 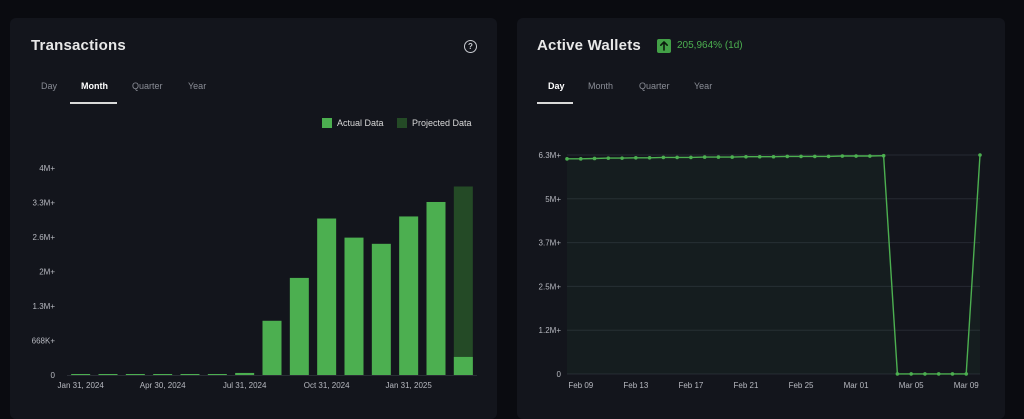 I want to click on x-tick-label: Feb 09, so click(x=580, y=385).